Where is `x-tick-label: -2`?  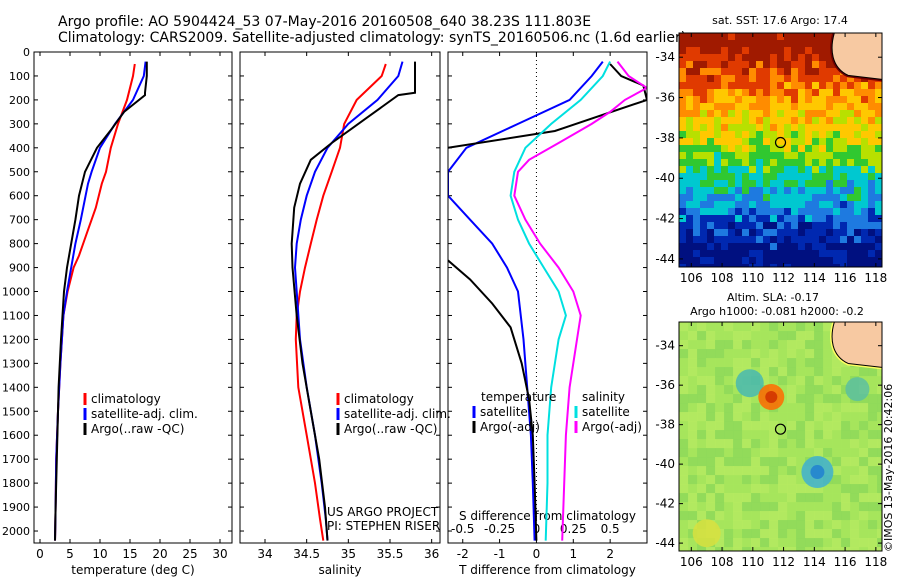 x-tick-label: -2 is located at coordinates (463, 554).